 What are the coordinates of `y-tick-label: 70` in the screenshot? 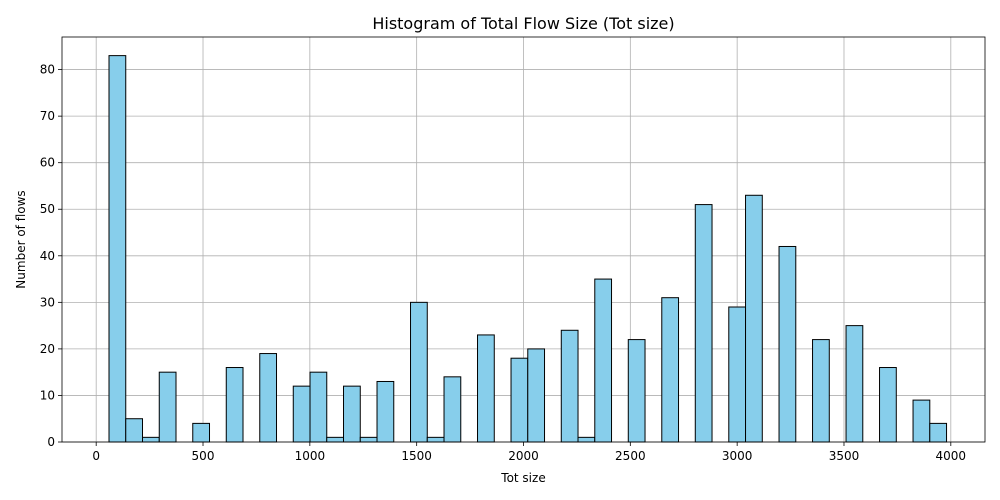 It's located at (47, 116).